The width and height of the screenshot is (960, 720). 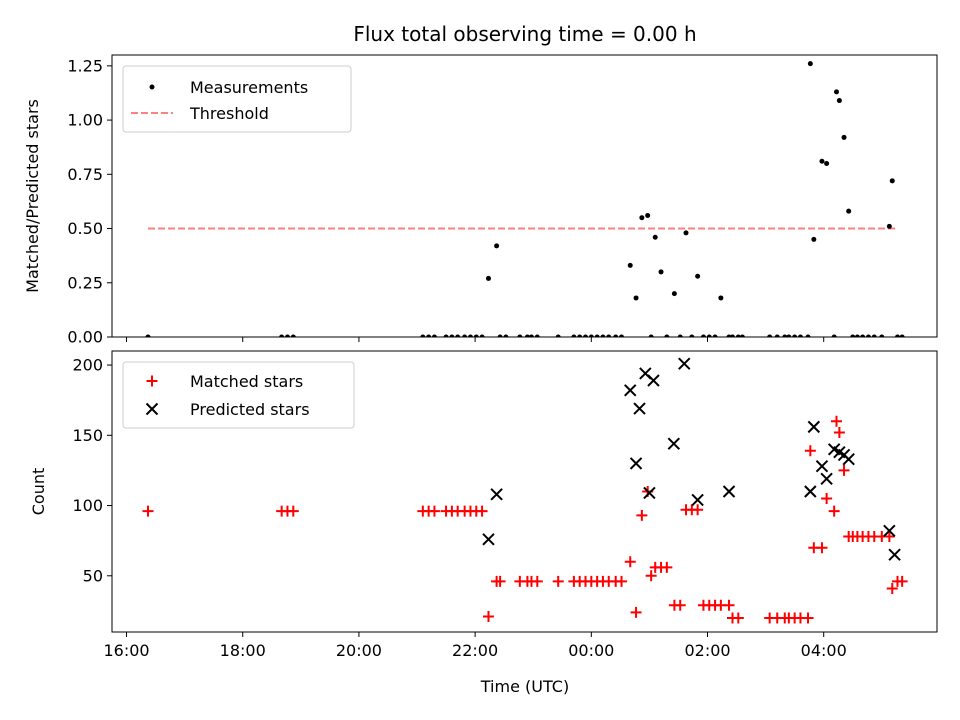 I want to click on y-tick-label: 0.50, so click(x=85, y=228).